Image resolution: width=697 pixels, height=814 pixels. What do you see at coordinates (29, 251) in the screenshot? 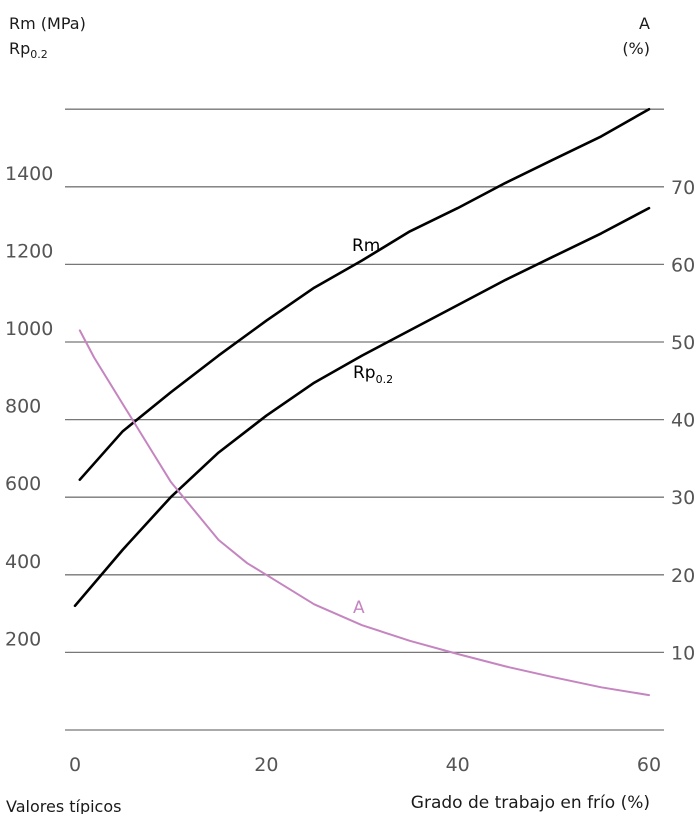
I see `left-axis-tick-label: 1200` at bounding box center [29, 251].